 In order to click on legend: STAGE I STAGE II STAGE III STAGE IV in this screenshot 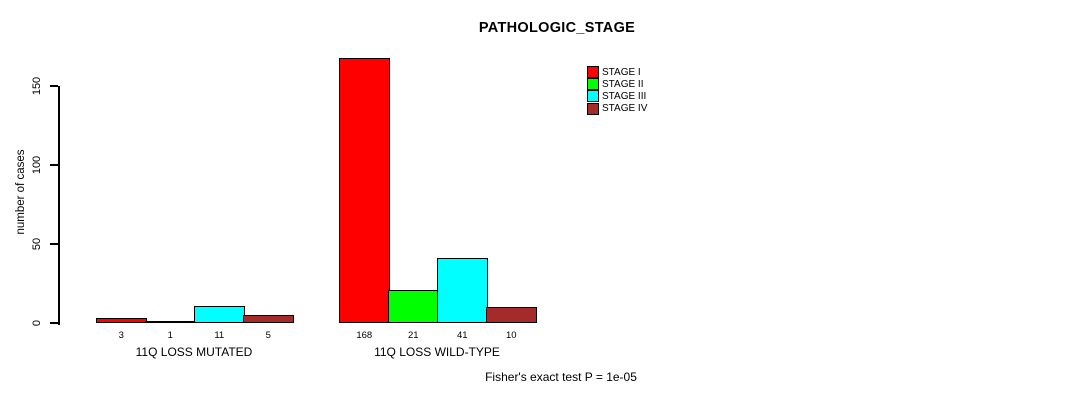, I will do `click(617, 90)`.